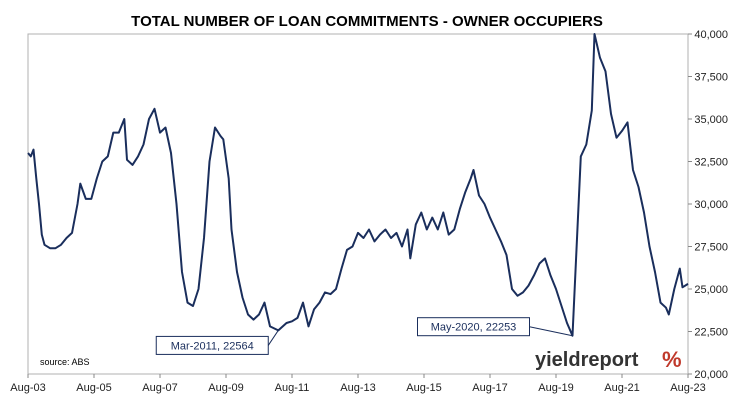 Image resolution: width=730 pixels, height=400 pixels. I want to click on annotation-label: Mar-2011, 22564, so click(212, 346).